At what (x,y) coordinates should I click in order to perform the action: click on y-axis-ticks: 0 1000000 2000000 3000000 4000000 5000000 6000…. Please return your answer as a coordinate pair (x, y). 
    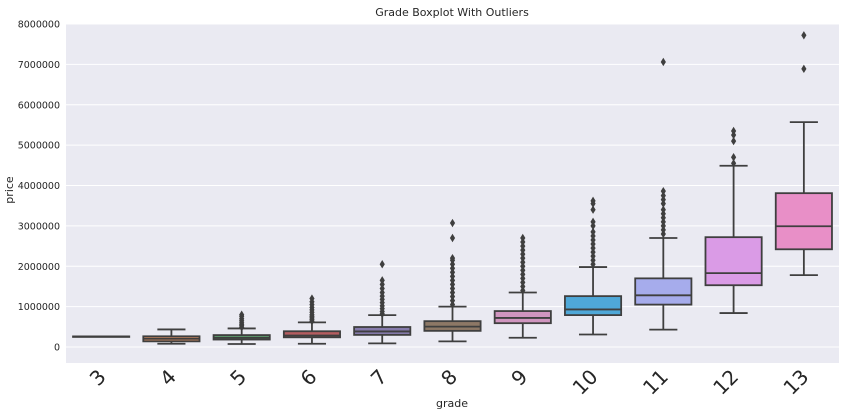
    Looking at the image, I should click on (39, 187).